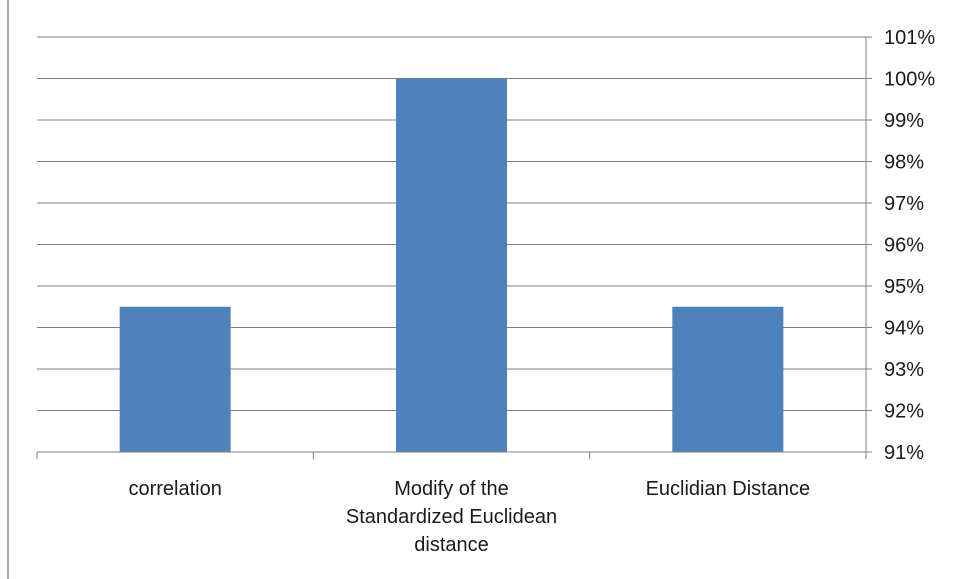 This screenshot has height=579, width=956. Describe the element at coordinates (904, 246) in the screenshot. I see `y-tick-label: 96%` at that location.